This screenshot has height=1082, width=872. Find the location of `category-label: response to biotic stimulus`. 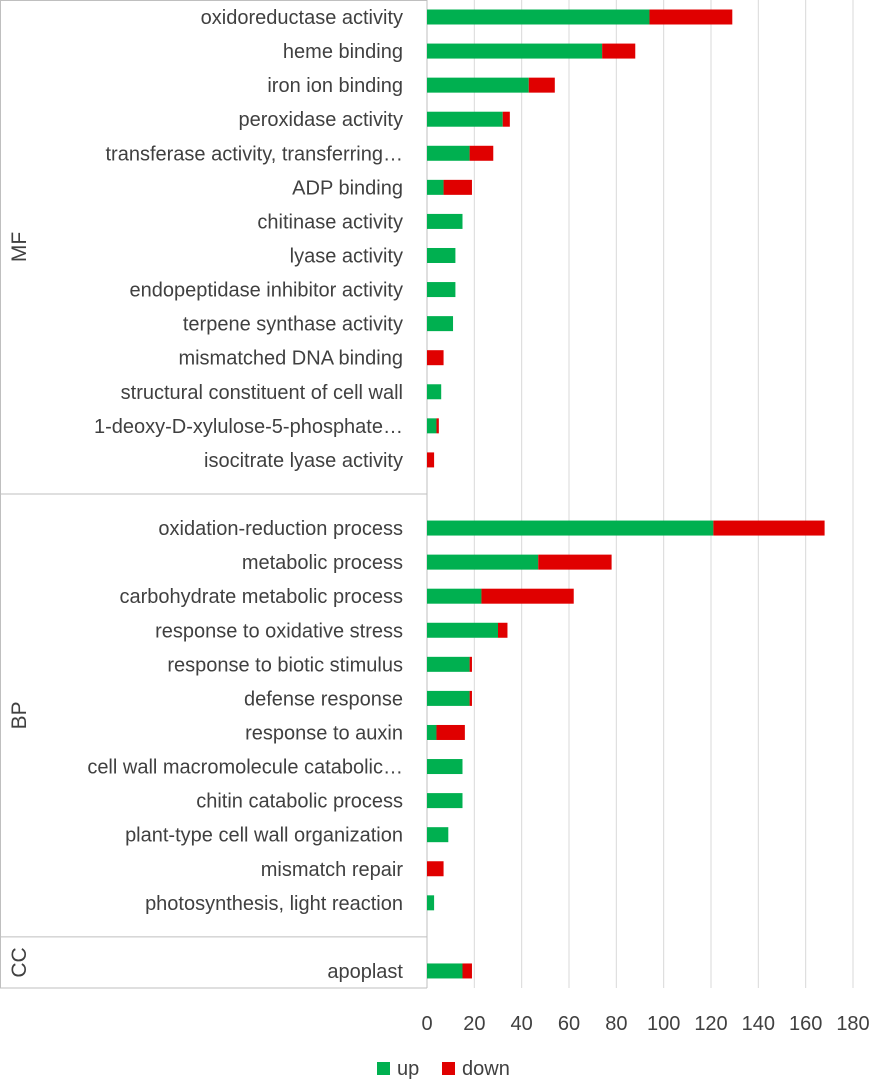

category-label: response to biotic stimulus is located at coordinates (285, 665).